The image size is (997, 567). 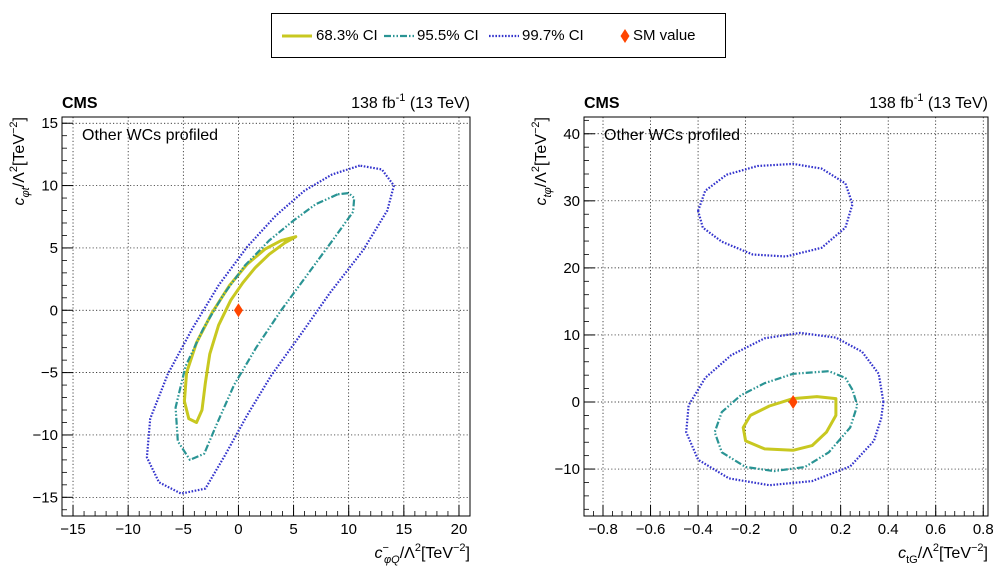 What do you see at coordinates (571, 201) in the screenshot?
I see `y-tick-label: 30` at bounding box center [571, 201].